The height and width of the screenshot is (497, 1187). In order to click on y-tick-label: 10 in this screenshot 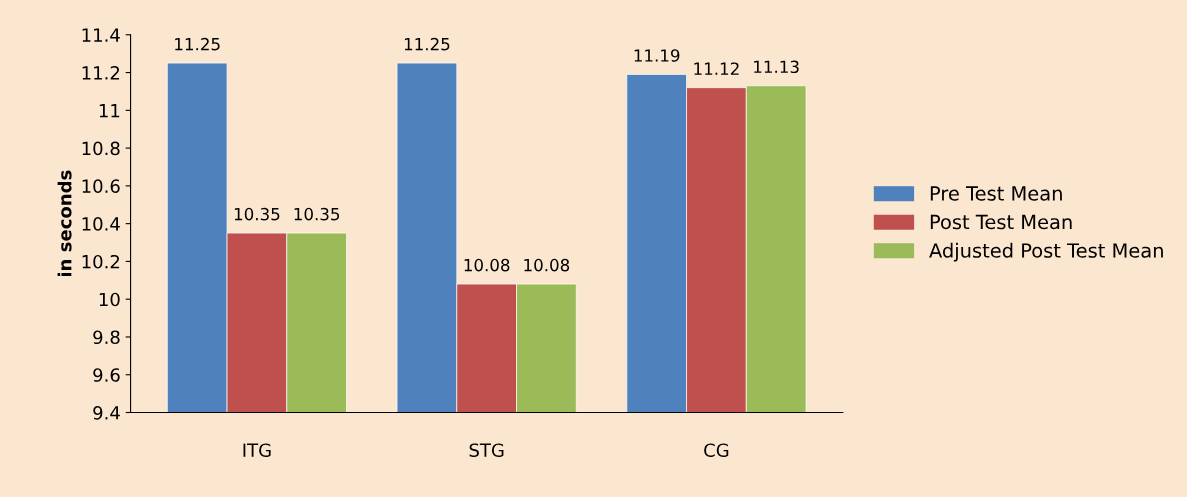, I will do `click(109, 299)`.